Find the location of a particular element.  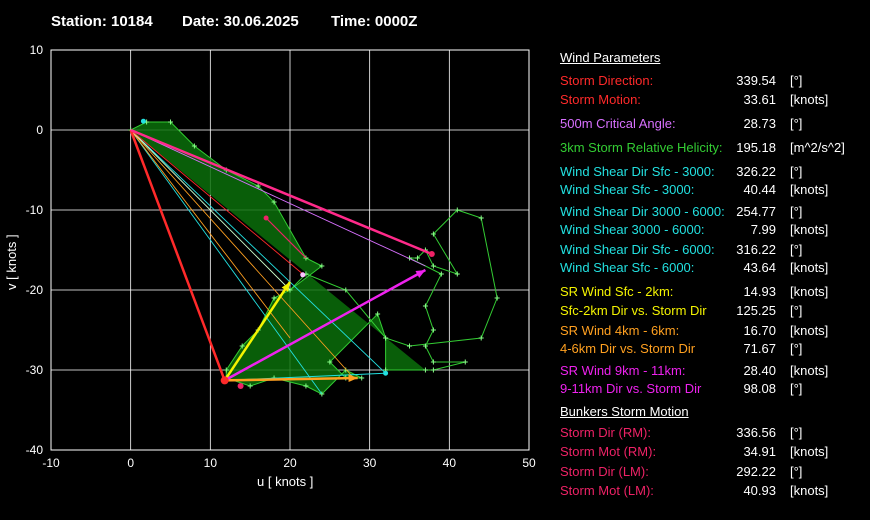

parameter-label: SR Wind 4km - 6km: is located at coordinates (620, 330).